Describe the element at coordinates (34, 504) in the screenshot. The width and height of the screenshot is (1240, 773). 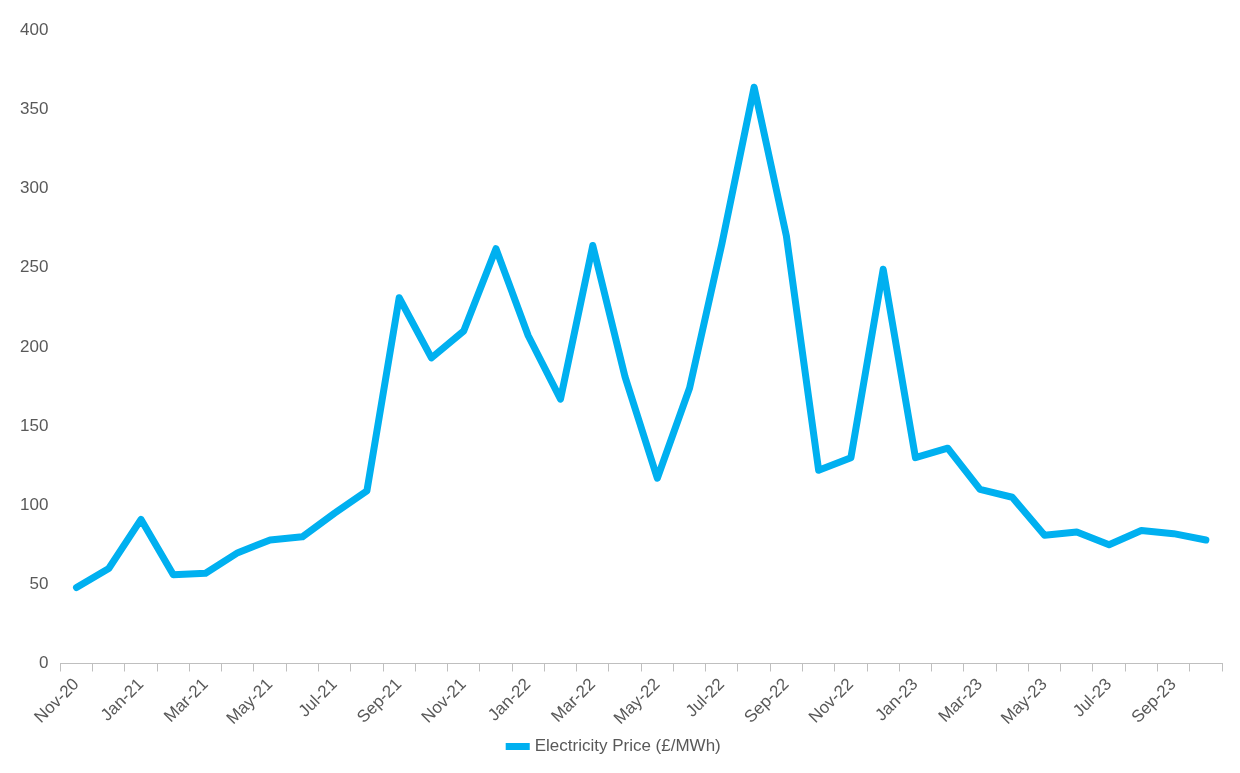
I see `y-tick-label: 100` at that location.